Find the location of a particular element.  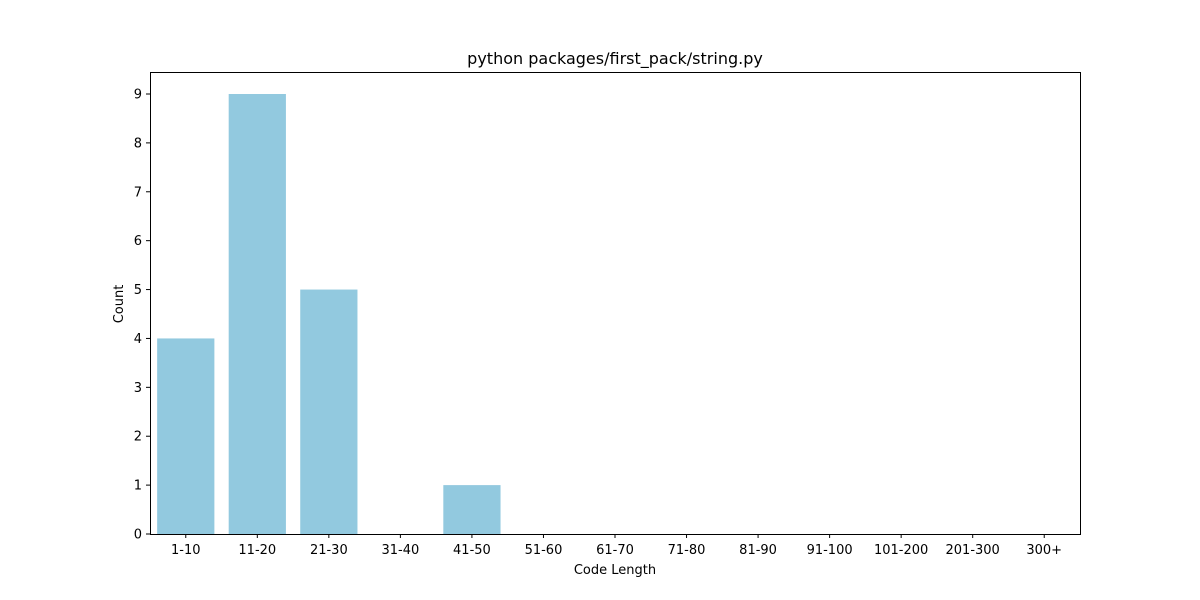

x-tick-label: 101-200 is located at coordinates (901, 550).